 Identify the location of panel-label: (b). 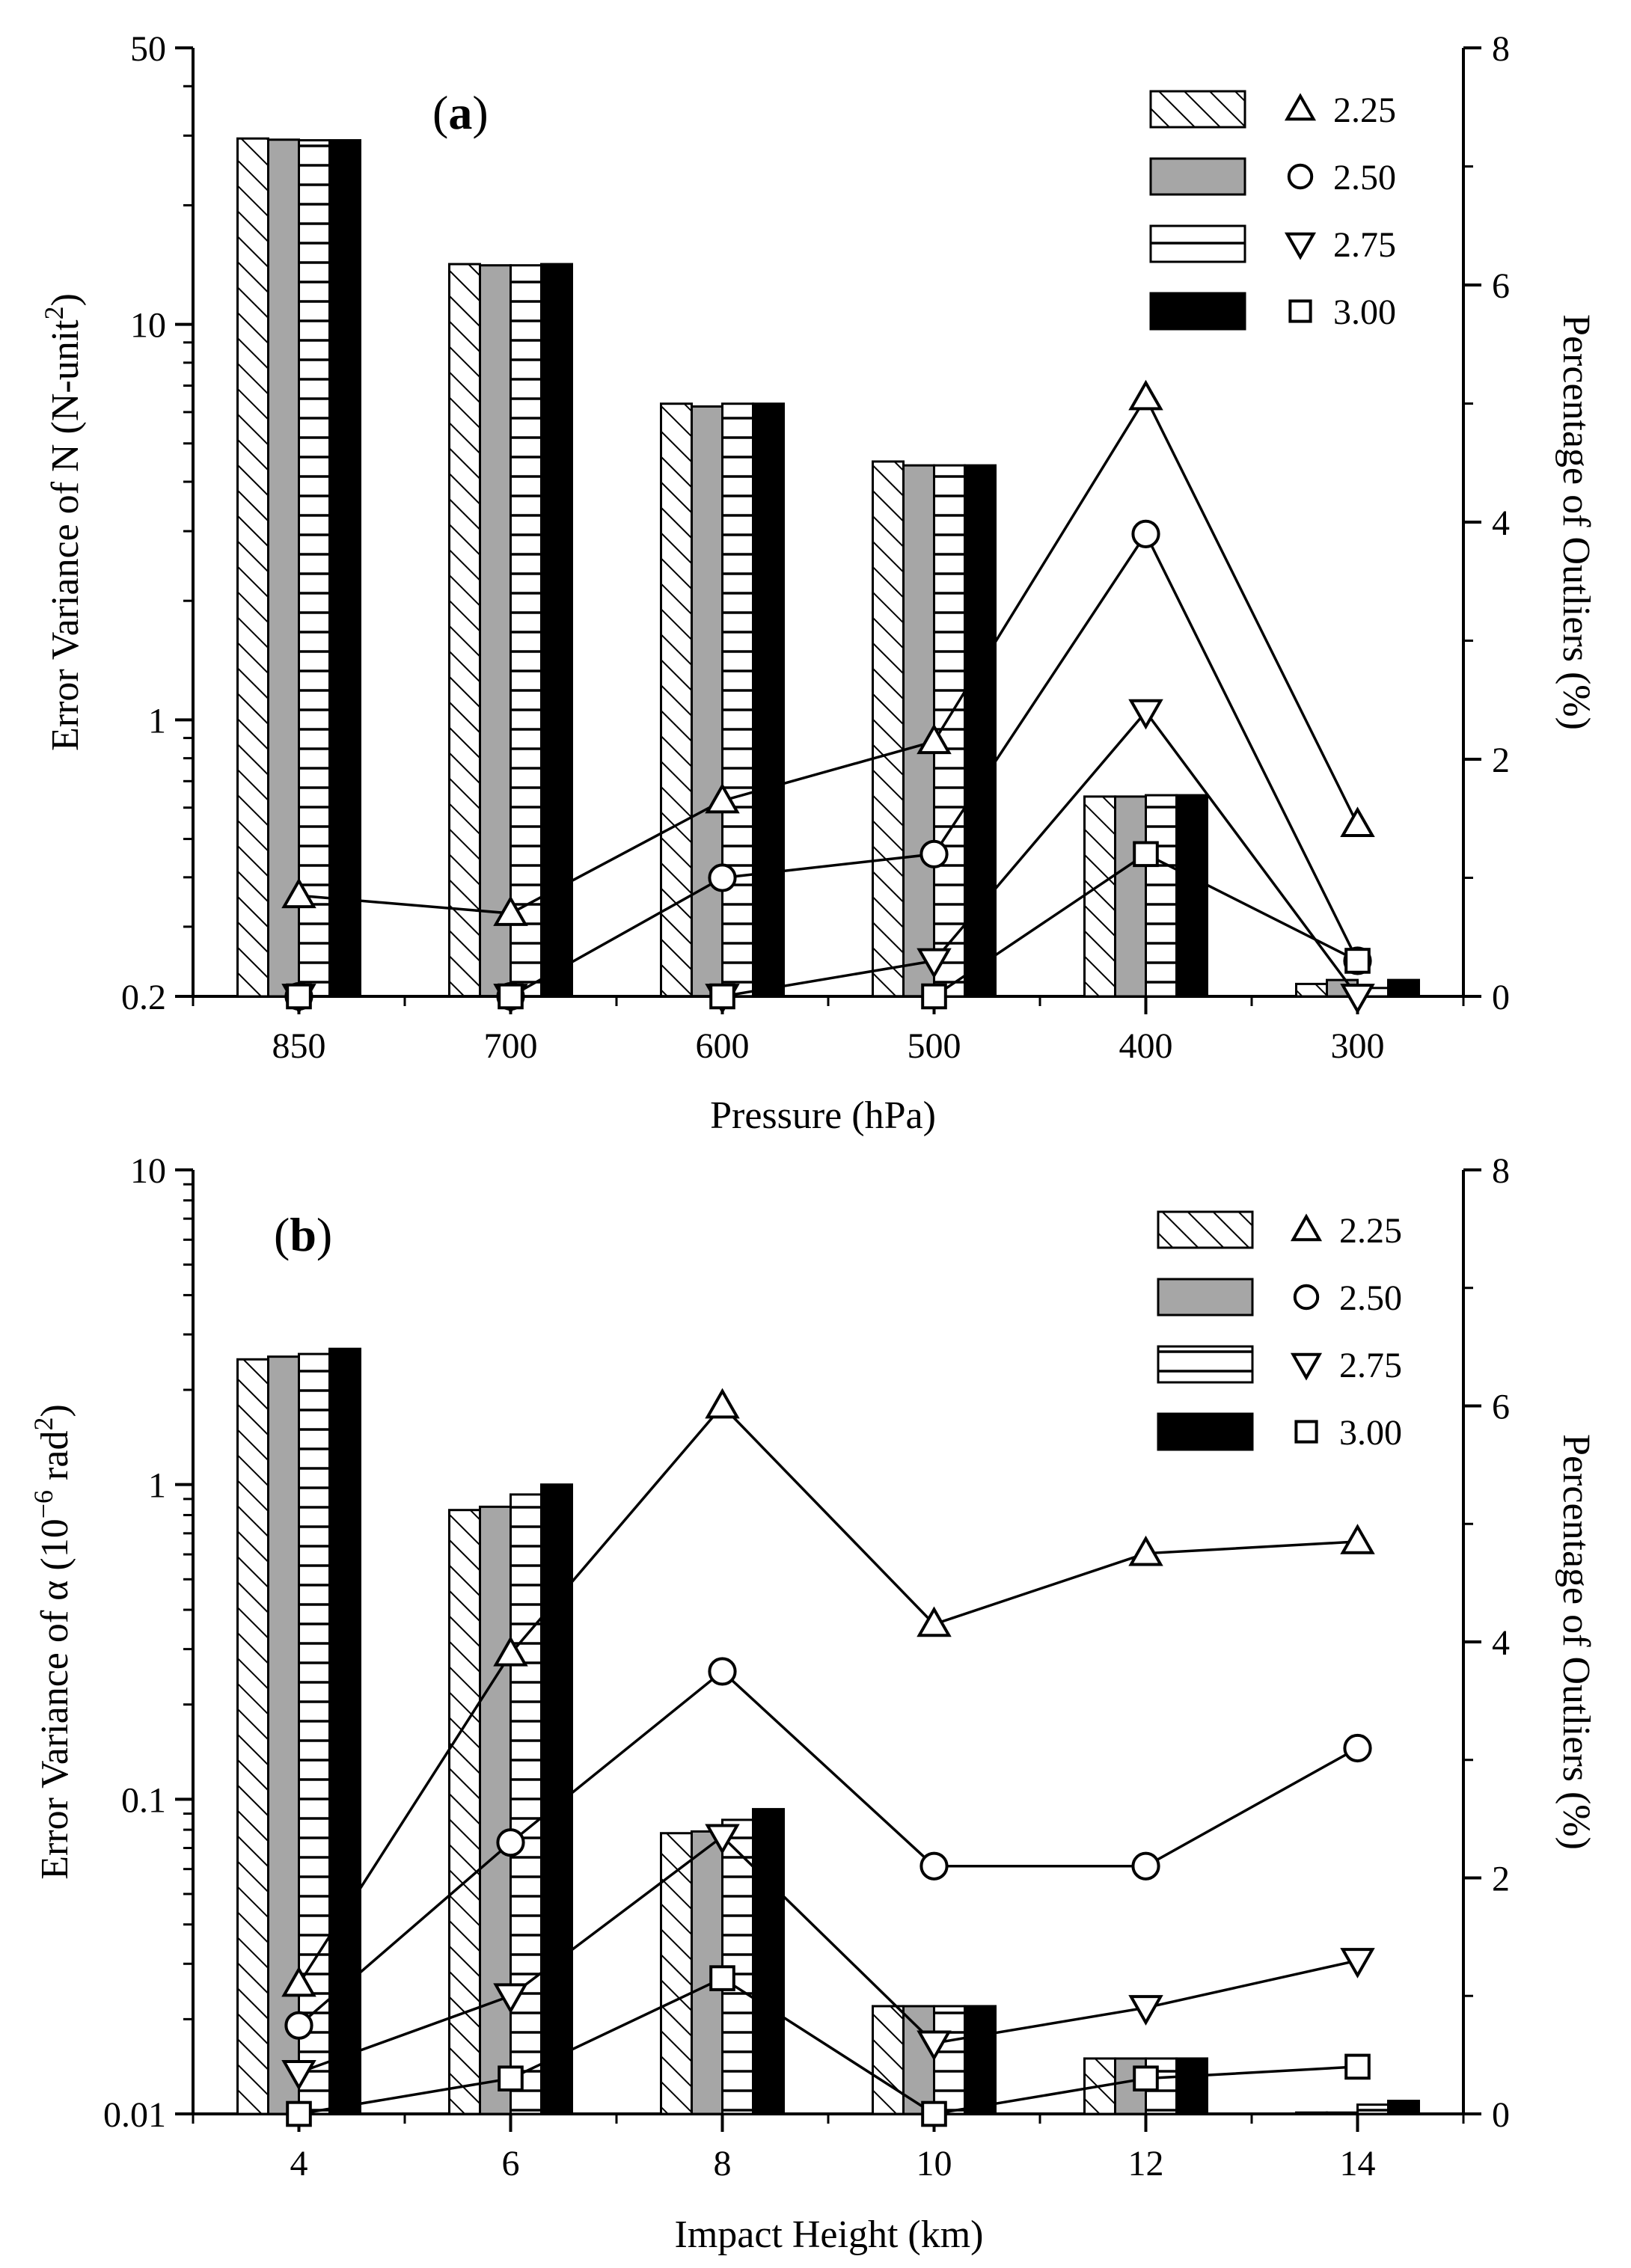
(303, 1235).